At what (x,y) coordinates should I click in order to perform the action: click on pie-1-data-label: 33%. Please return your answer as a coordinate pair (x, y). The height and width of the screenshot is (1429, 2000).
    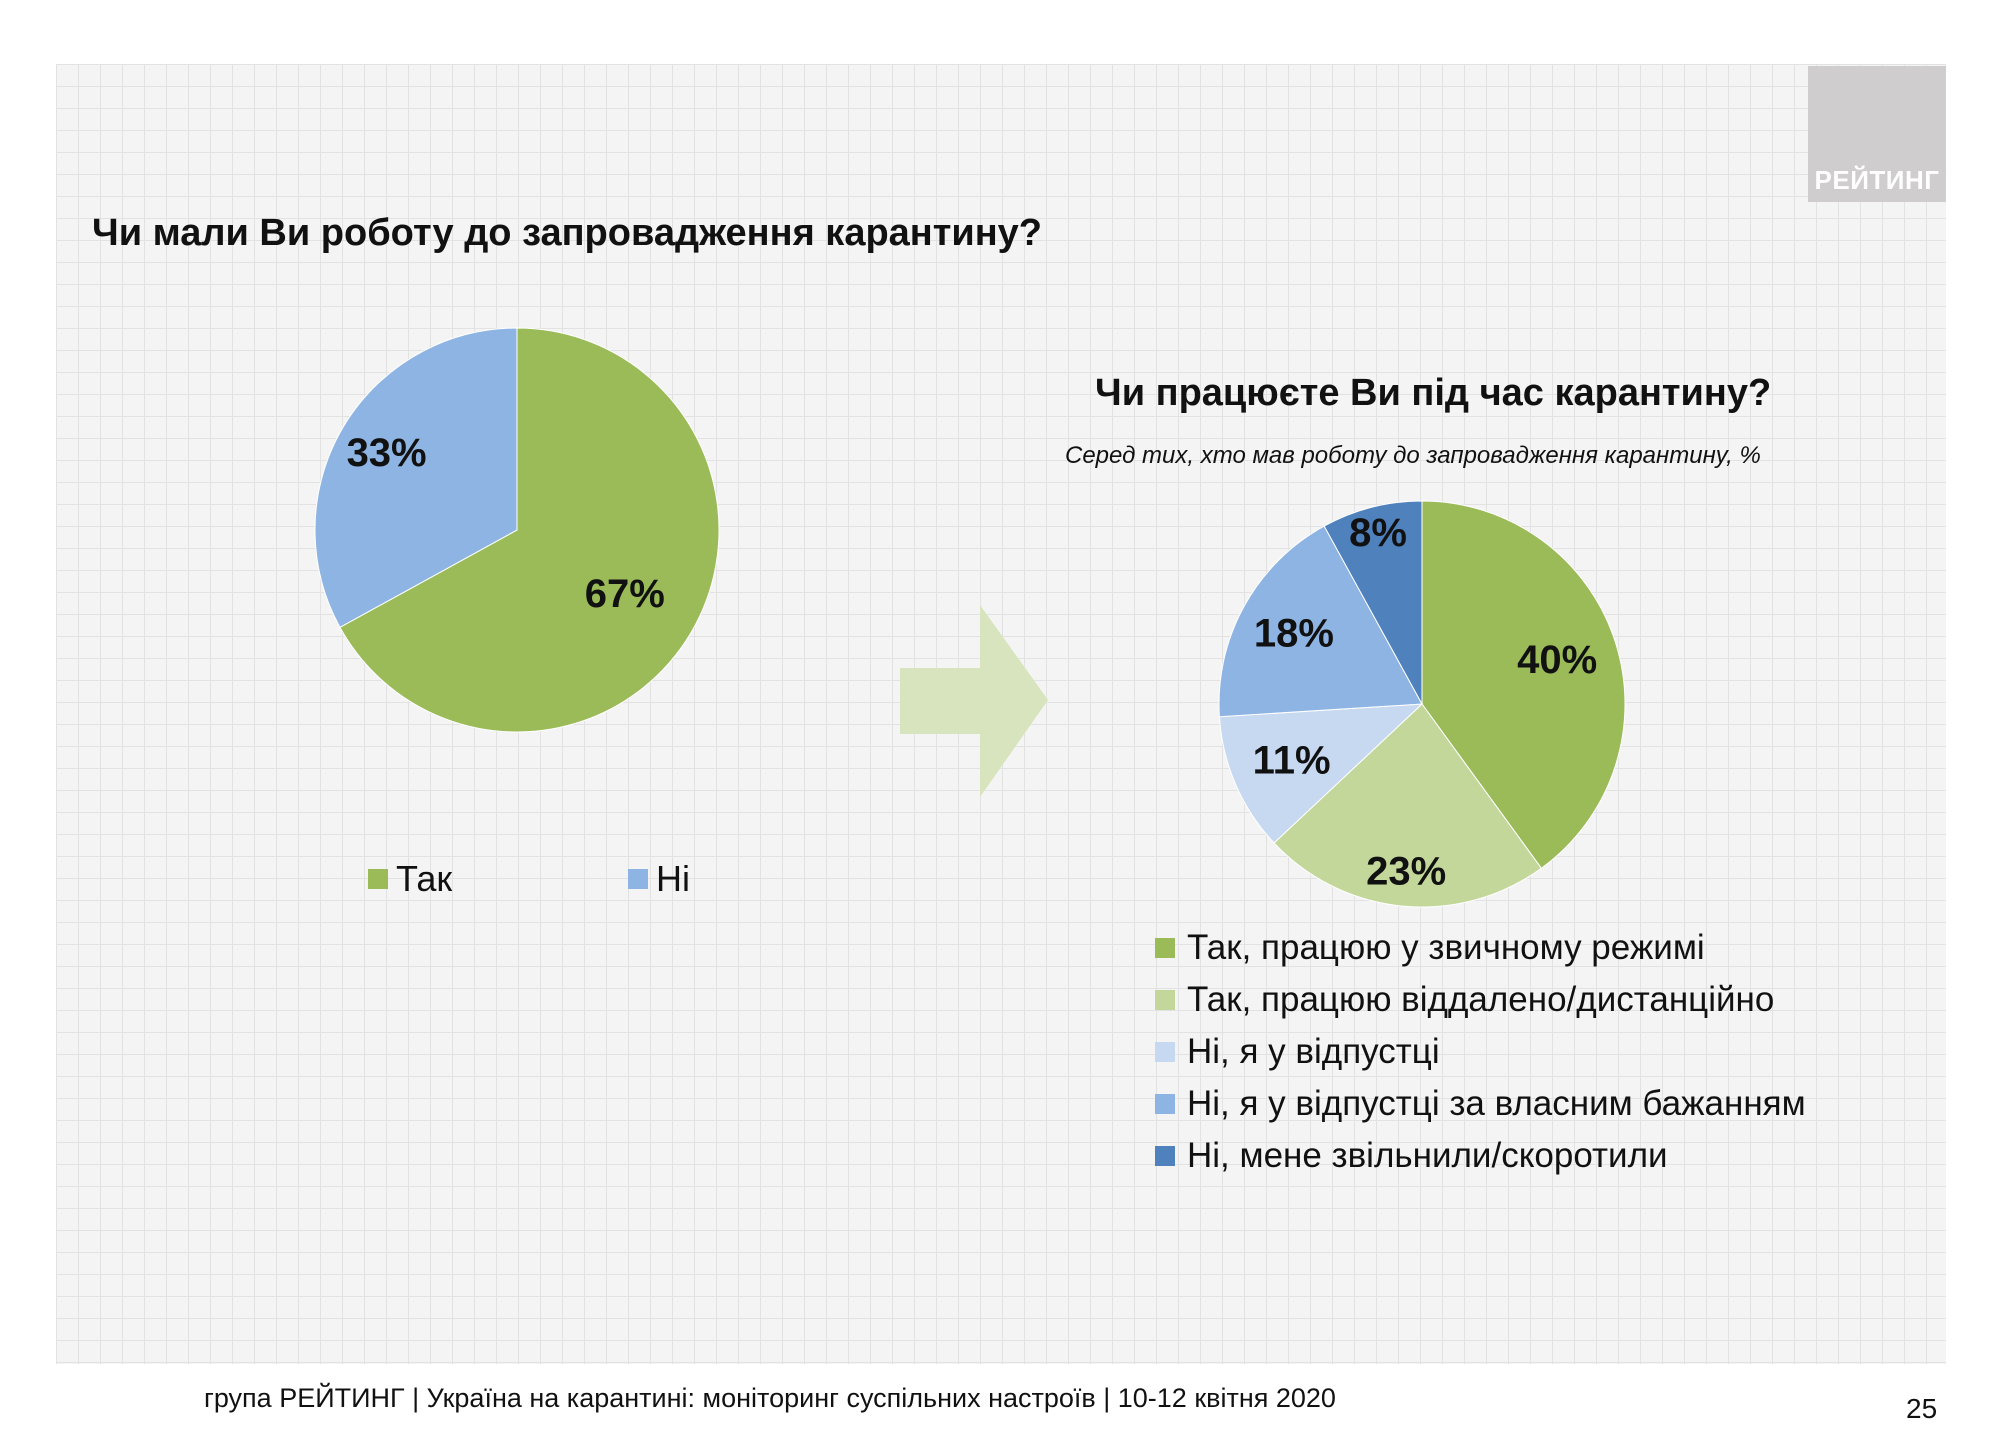
    Looking at the image, I should click on (387, 453).